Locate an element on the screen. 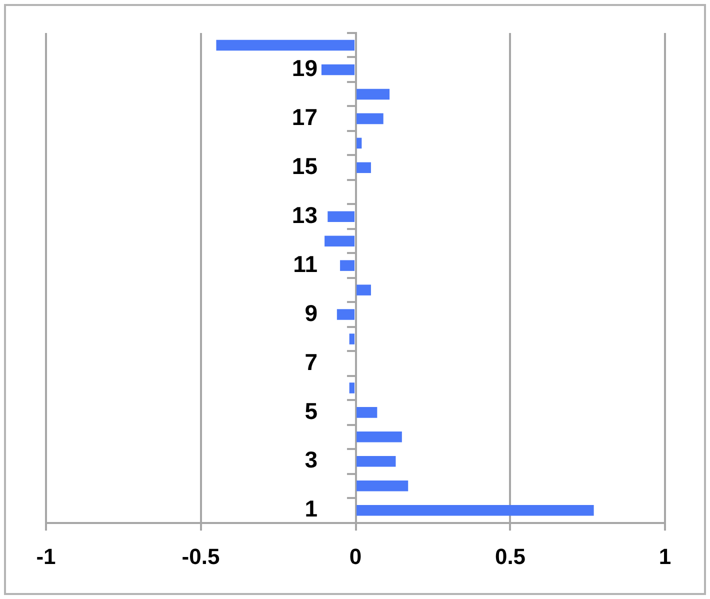 The height and width of the screenshot is (599, 710). y-tick-label: 13 is located at coordinates (305, 215).